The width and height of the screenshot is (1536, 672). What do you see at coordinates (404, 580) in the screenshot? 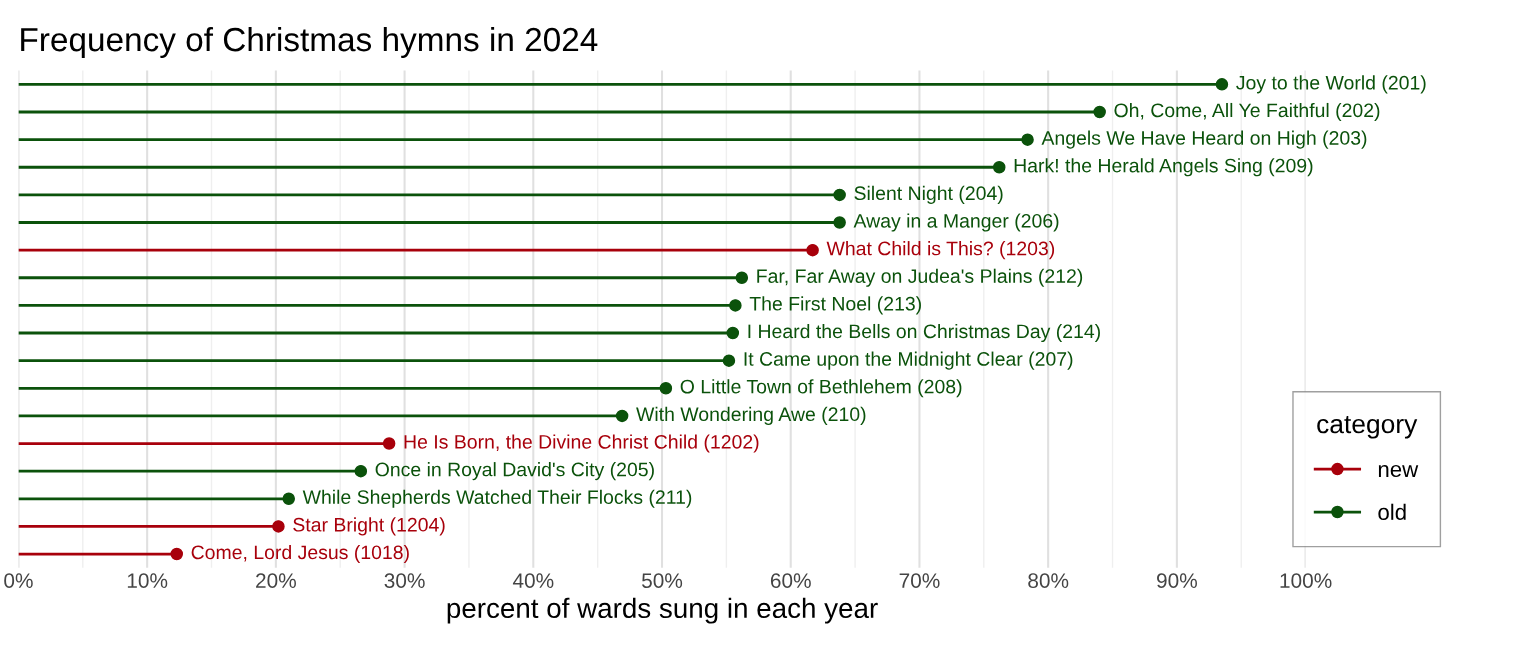
I see `x-tick-label: 30%` at bounding box center [404, 580].